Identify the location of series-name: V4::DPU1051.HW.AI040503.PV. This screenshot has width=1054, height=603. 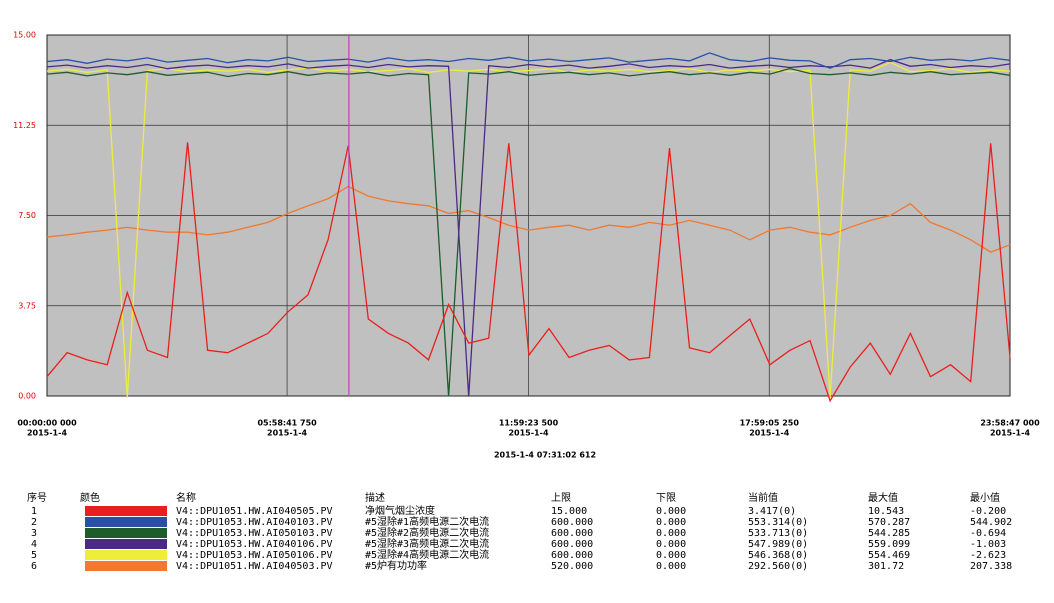
(254, 566).